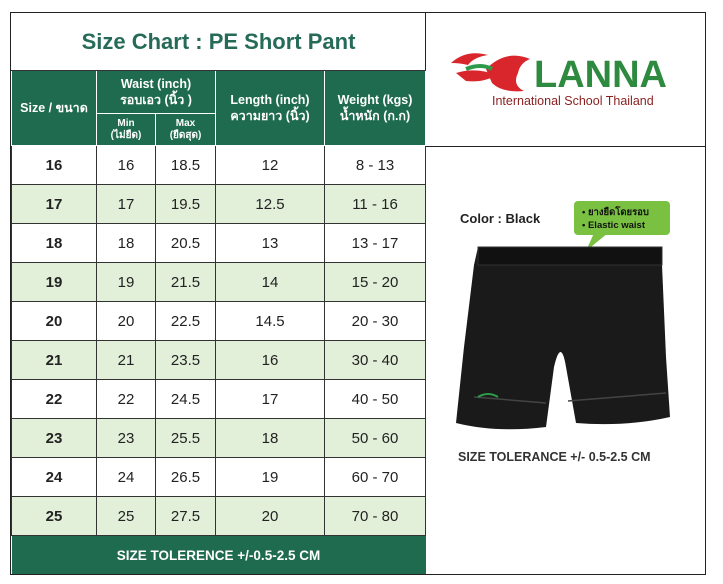  I want to click on table-cell: 18.5, so click(185, 165).